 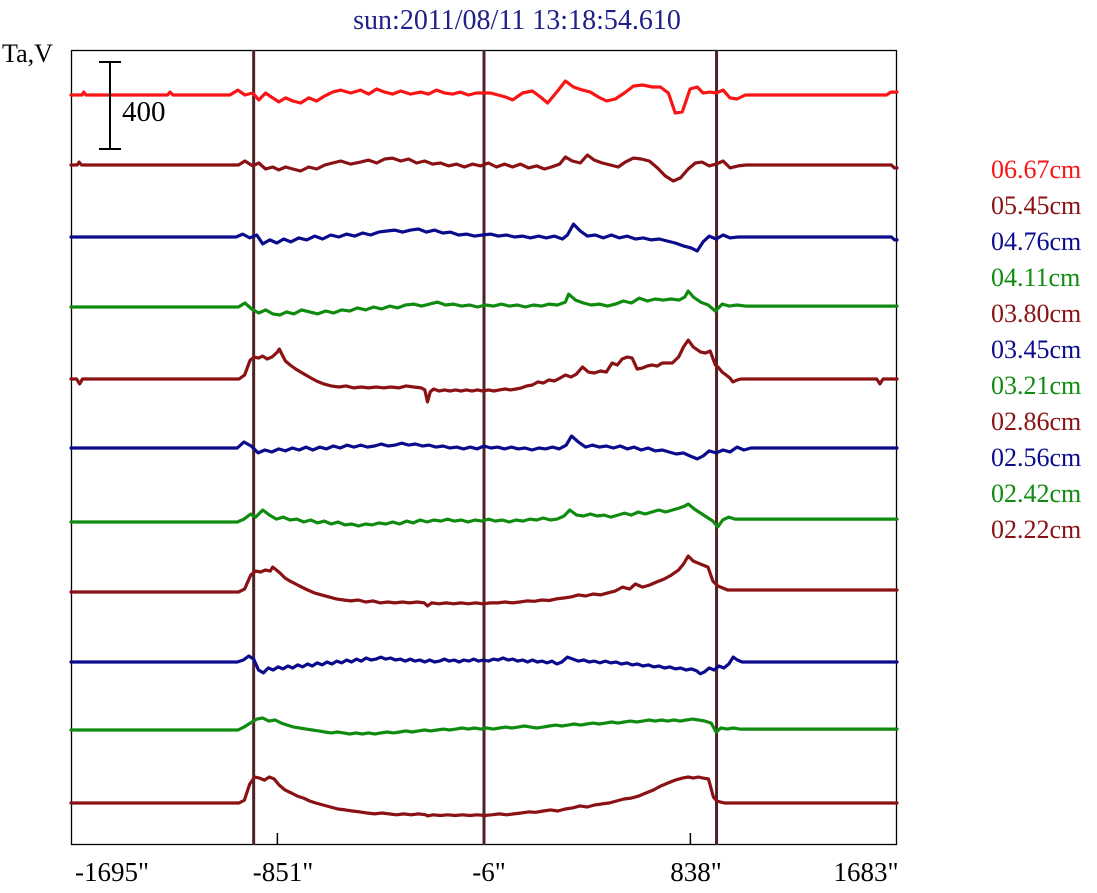 I want to click on x-tick-label: -851", so click(x=283, y=872).